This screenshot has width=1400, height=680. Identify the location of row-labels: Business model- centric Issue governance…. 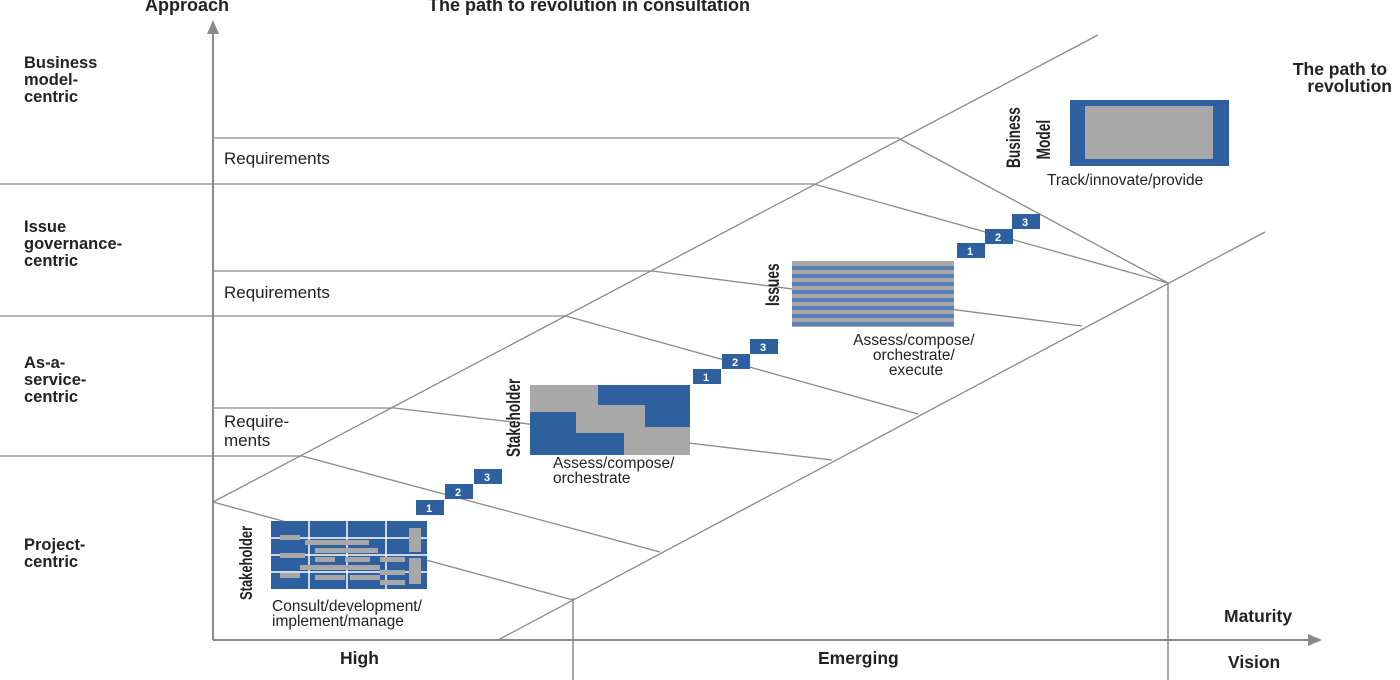
(75, 312).